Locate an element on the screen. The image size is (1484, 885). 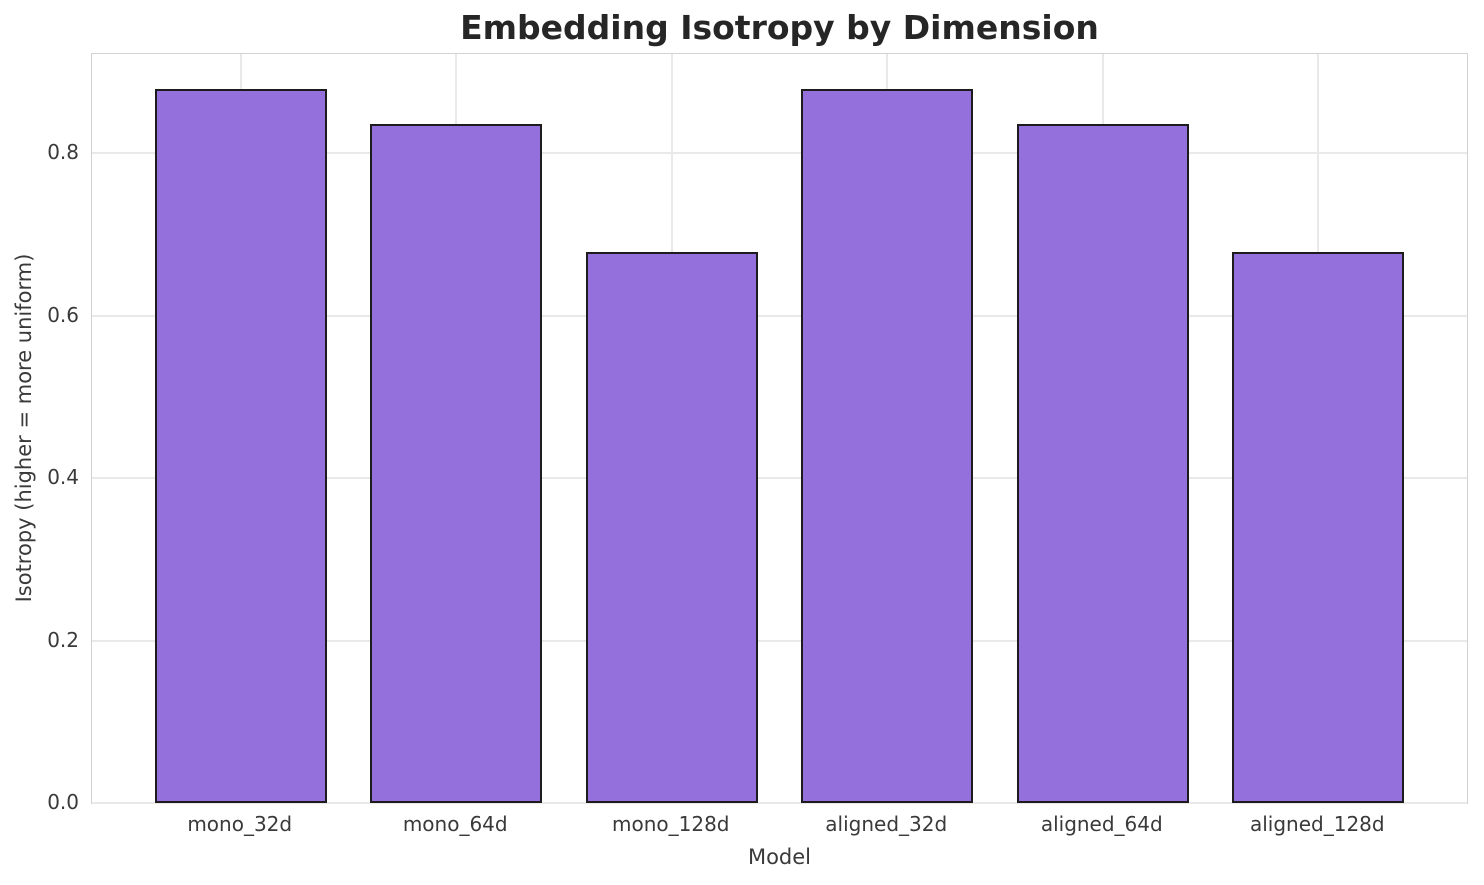
bar-mono_64d is located at coordinates (456, 463).